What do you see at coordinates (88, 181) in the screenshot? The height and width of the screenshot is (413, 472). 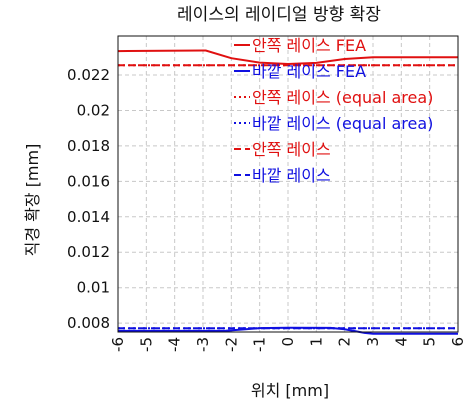 I see `y-tick-label: 0.016` at bounding box center [88, 181].